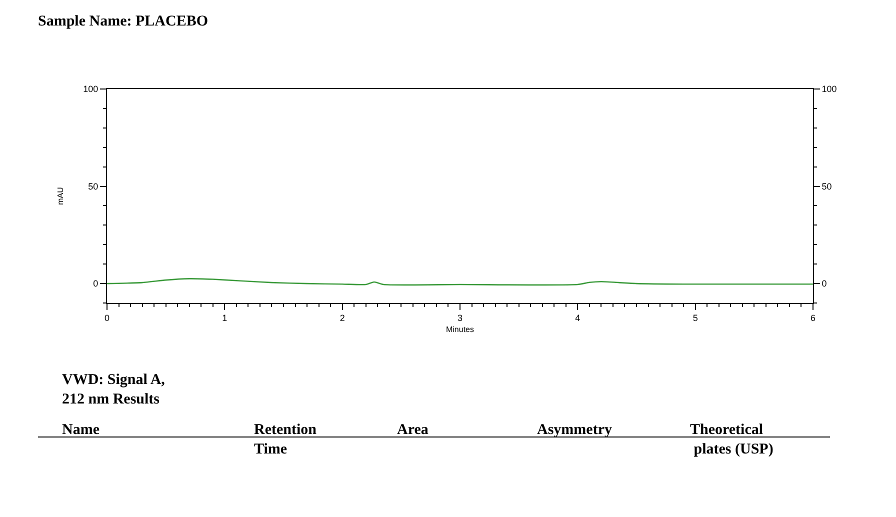  I want to click on x-tick-label: 2, so click(342, 317).